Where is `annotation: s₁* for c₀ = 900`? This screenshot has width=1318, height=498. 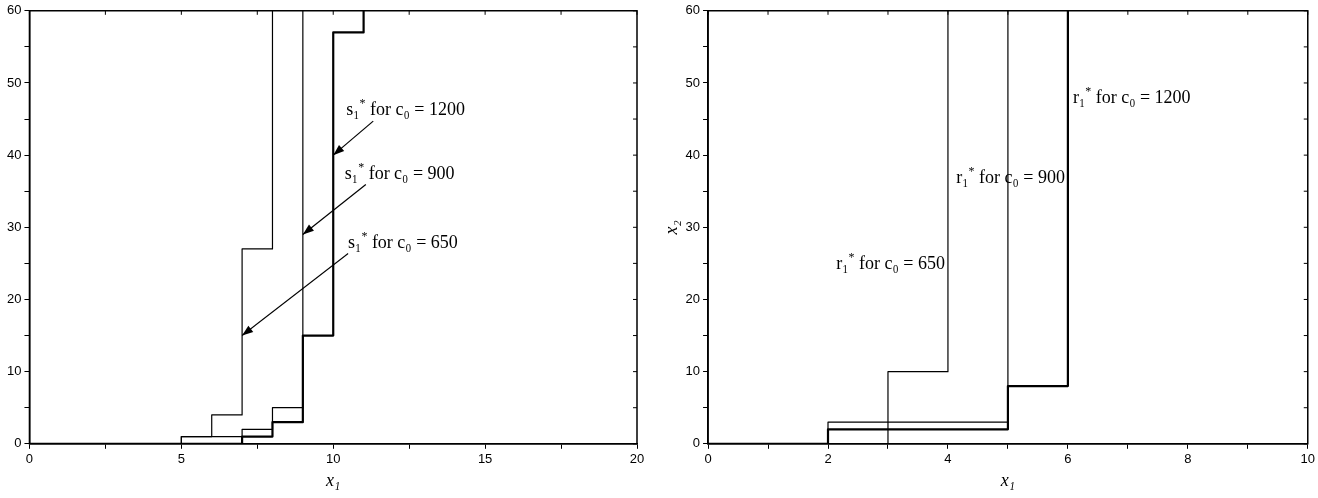
annotation: s₁* for c₀ = 900 is located at coordinates (399, 171).